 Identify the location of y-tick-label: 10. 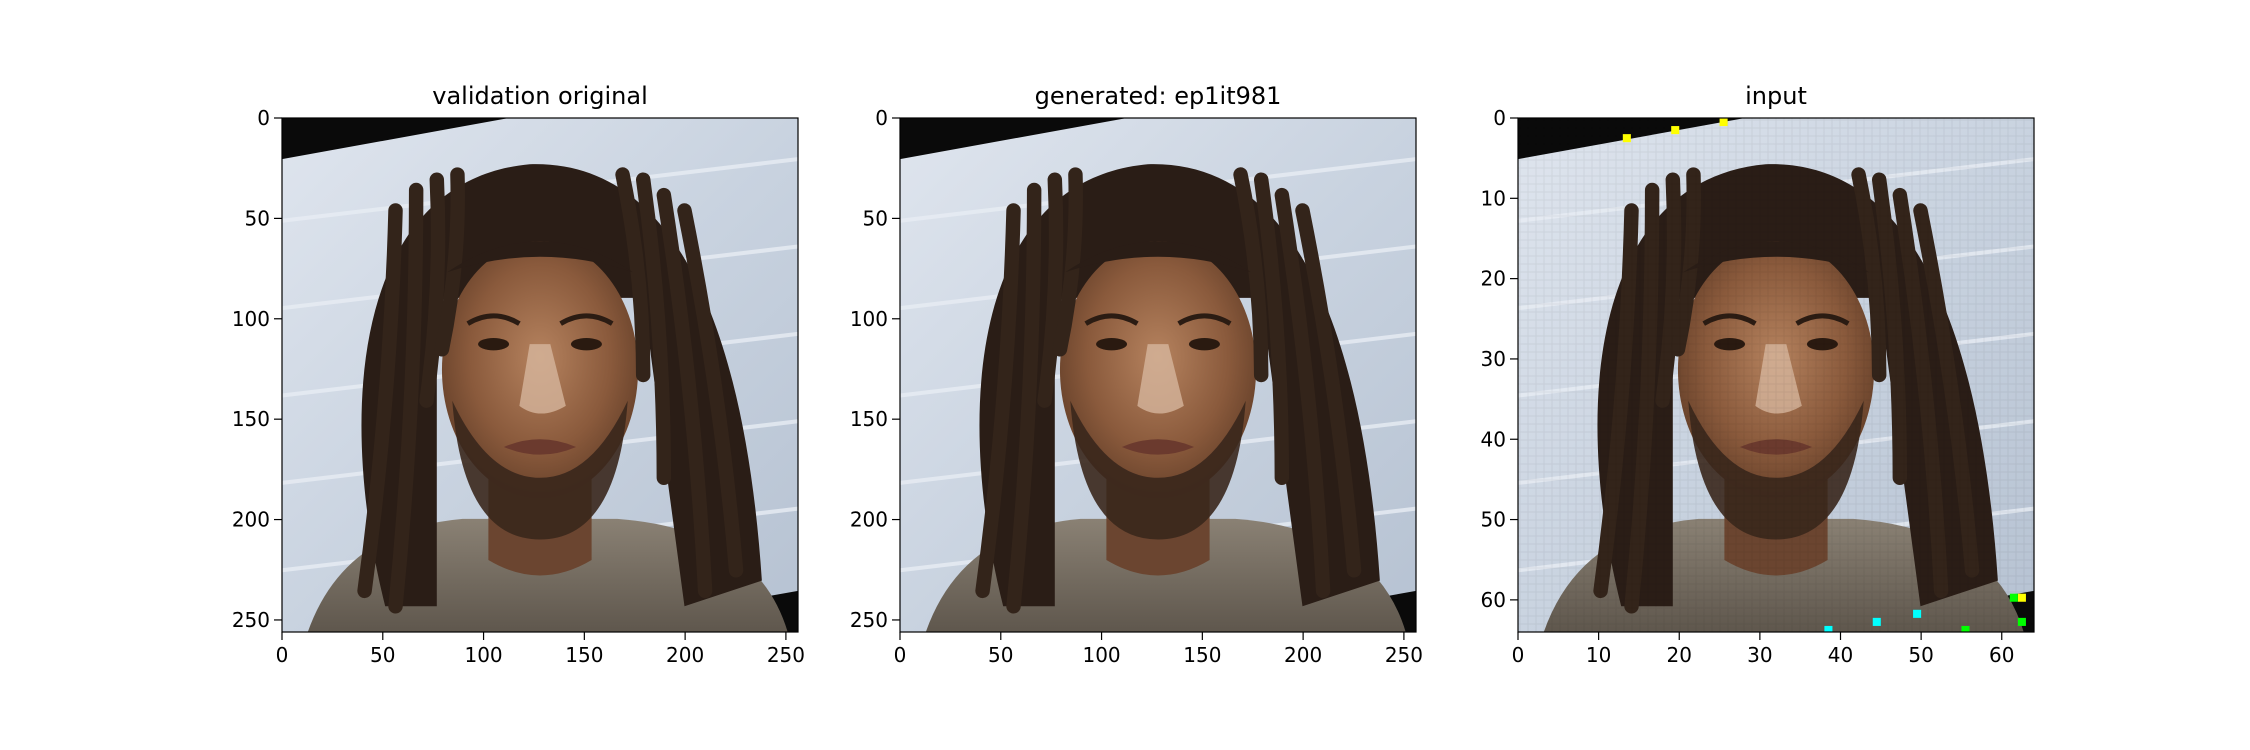
(1493, 198).